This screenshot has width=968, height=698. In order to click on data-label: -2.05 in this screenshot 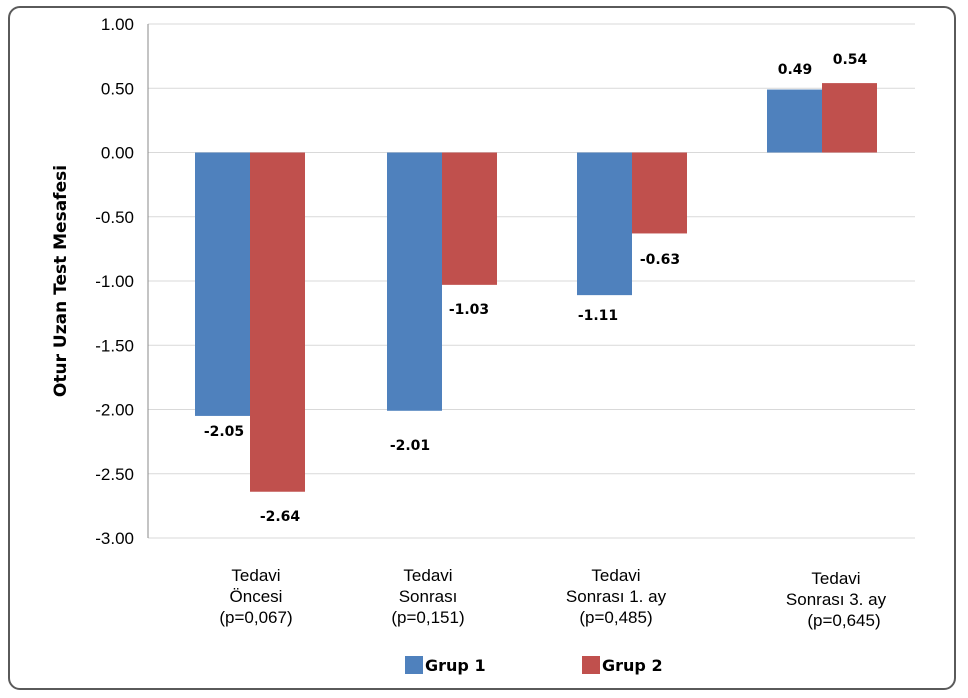, I will do `click(224, 432)`.